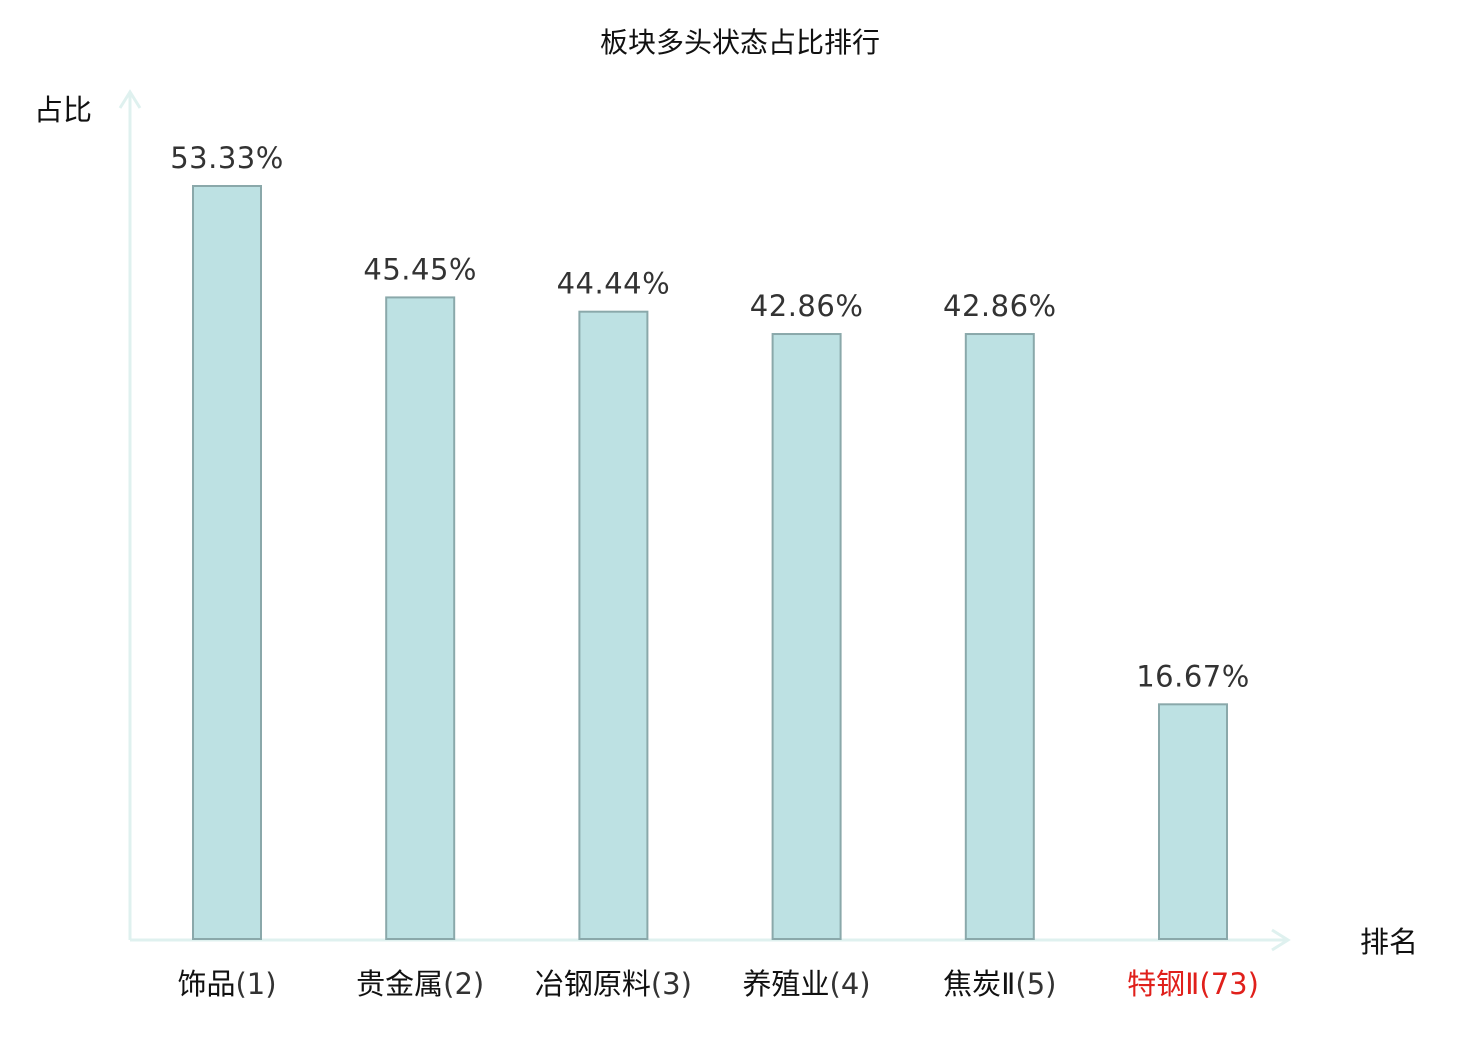 Image resolution: width=1480 pixels, height=1040 pixels. Describe the element at coordinates (206, 984) in the screenshot. I see `category-name: 饰品` at that location.